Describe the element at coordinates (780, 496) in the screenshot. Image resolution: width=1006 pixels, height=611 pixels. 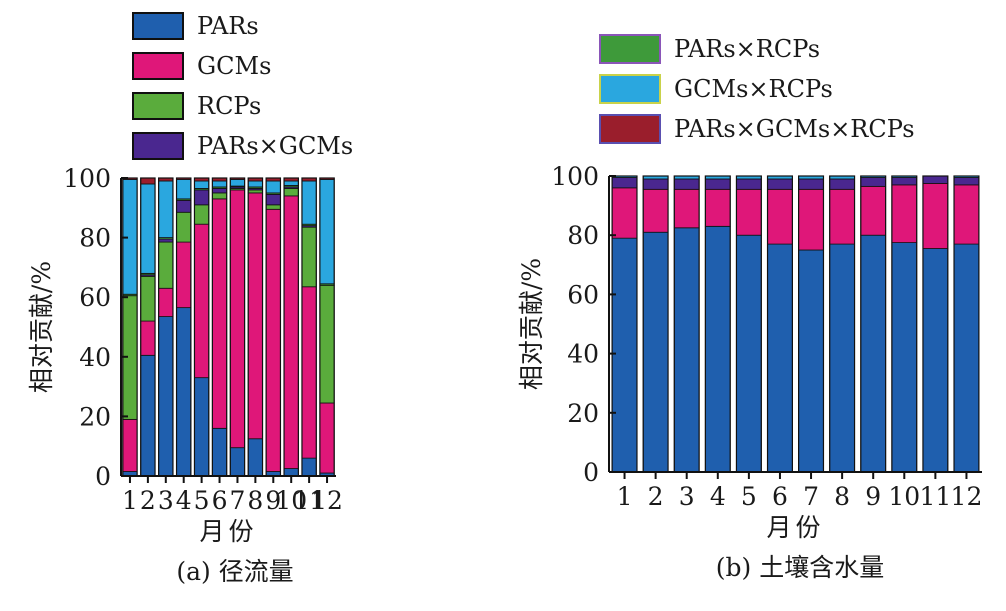
I see `x-tick-label: 6` at that location.